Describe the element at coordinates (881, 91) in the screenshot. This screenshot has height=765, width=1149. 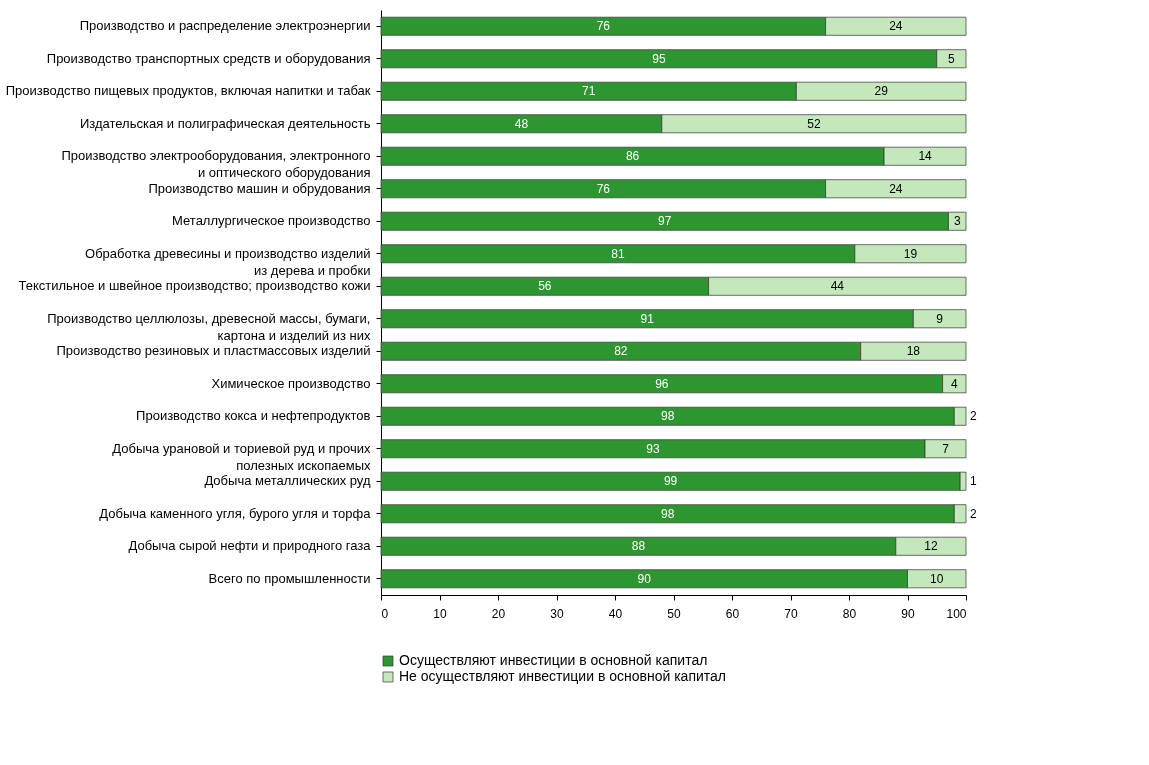
I see `data-label: 29` at that location.